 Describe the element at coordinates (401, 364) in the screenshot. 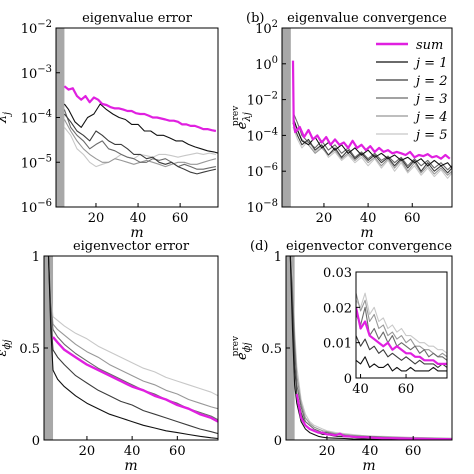

I see `panel-d_inset-series-j1` at that location.